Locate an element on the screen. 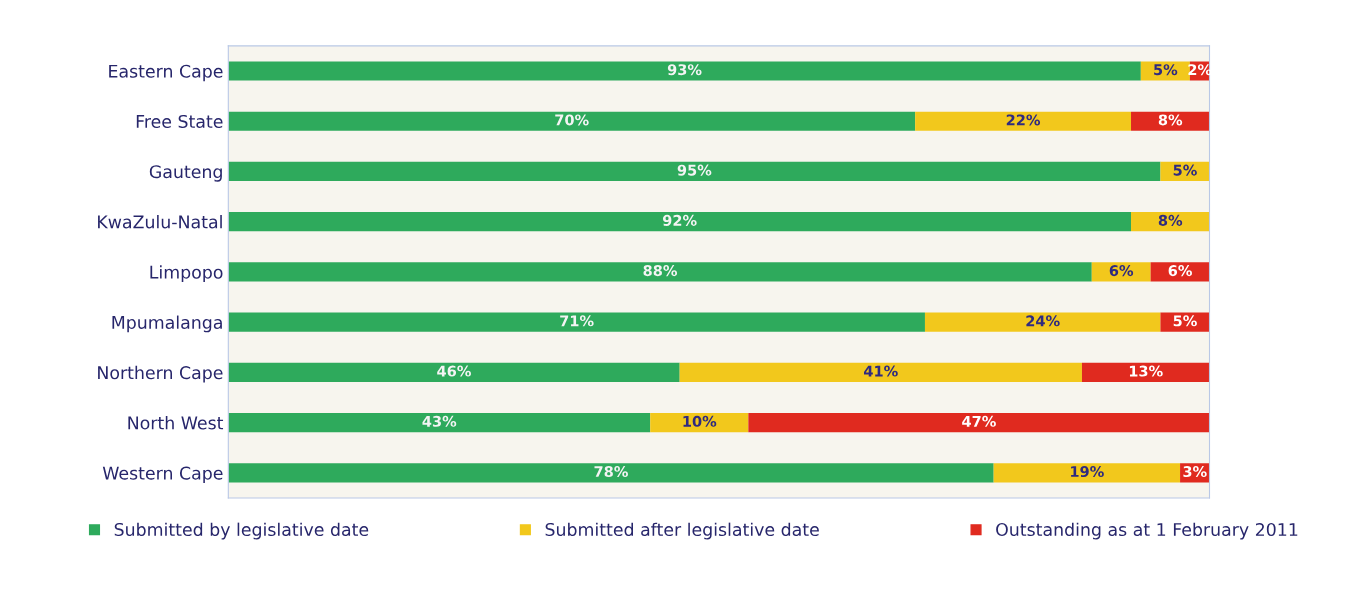  data-label: 70% is located at coordinates (572, 120).